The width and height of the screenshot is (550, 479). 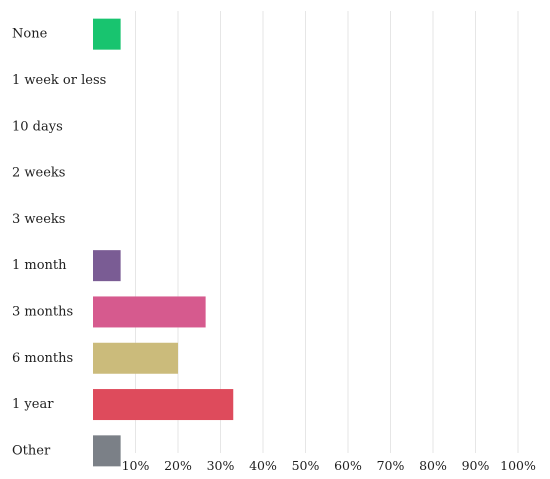 I want to click on category-label: 3 months, so click(x=42, y=311).